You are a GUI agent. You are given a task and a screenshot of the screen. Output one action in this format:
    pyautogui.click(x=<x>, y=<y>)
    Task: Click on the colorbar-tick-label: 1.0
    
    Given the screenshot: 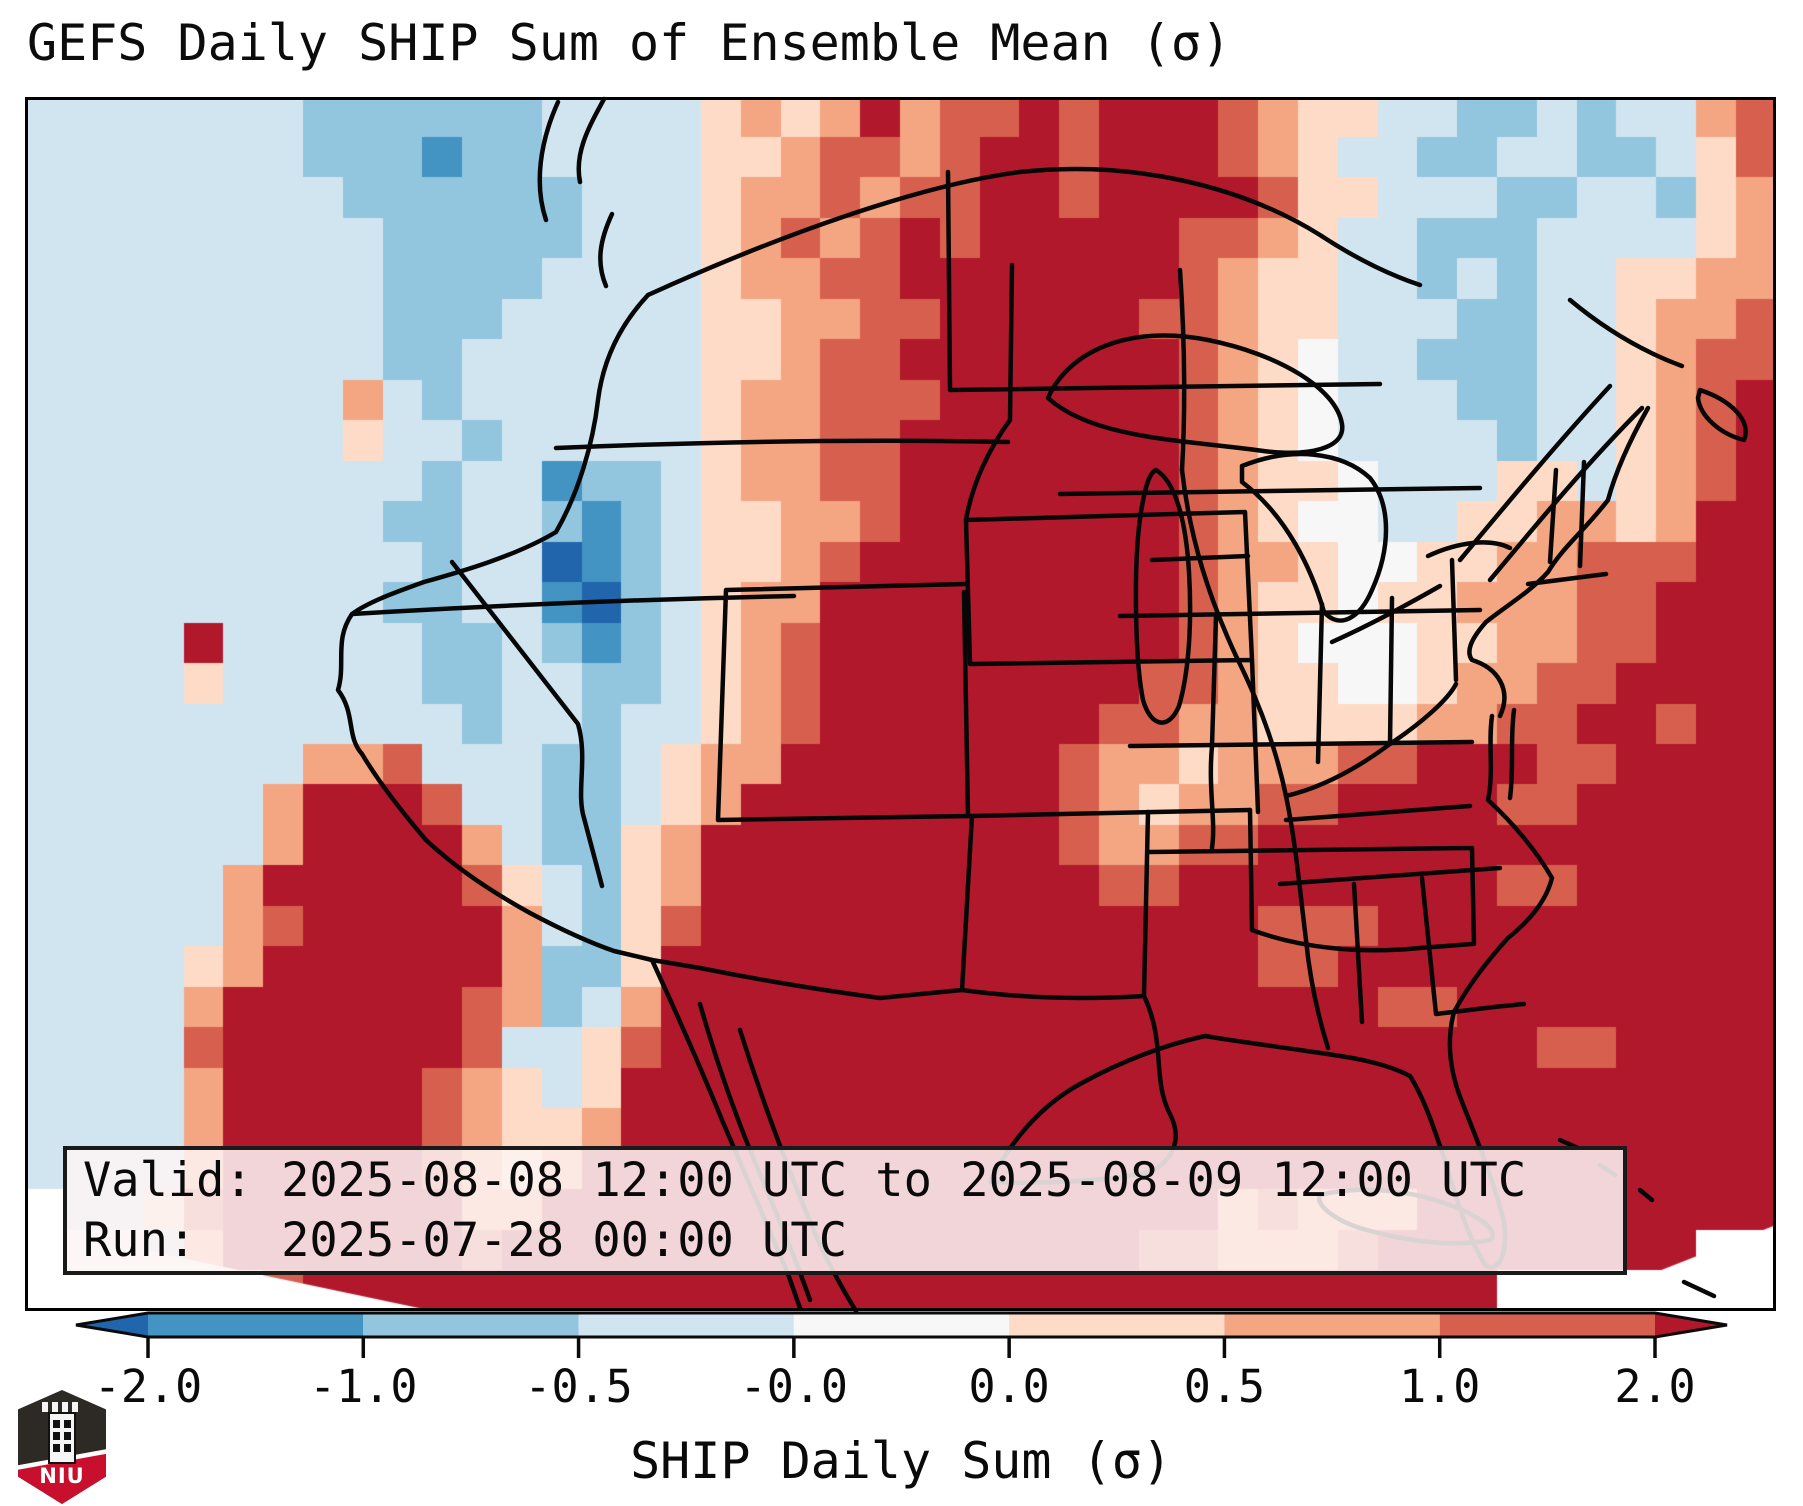 What is the action you would take?
    pyautogui.click(x=1440, y=1386)
    